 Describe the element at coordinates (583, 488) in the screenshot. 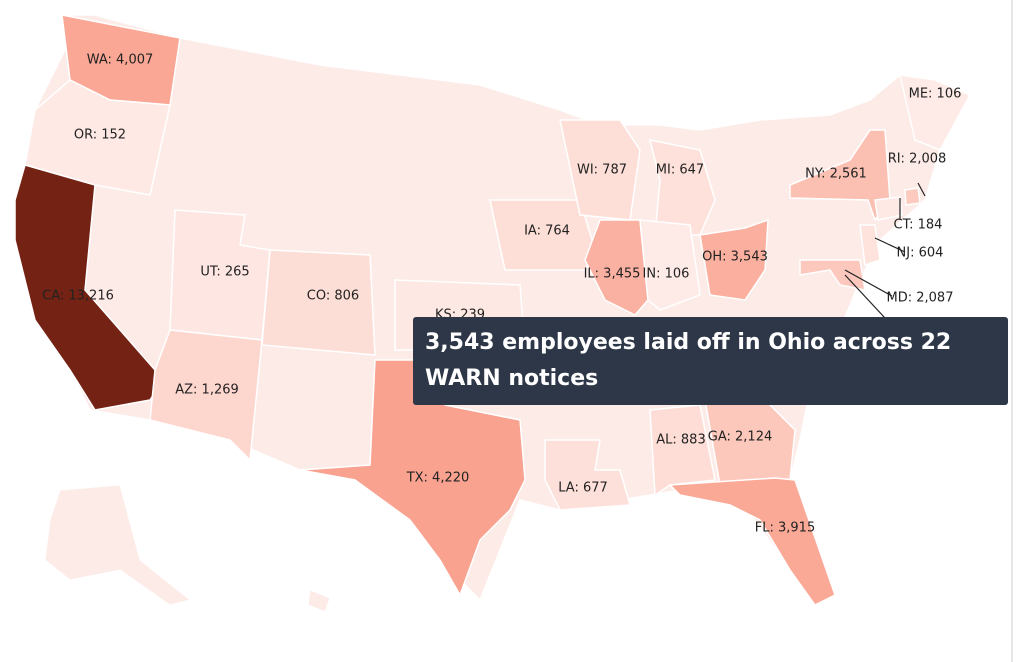

I see `state-label: LA: 677` at that location.